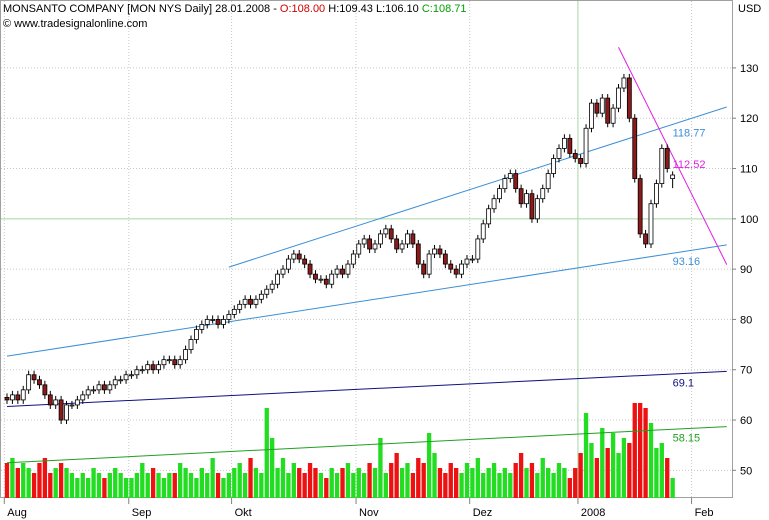 This screenshot has height=520, width=769. I want to click on title-high: H:109.43, so click(350, 9).